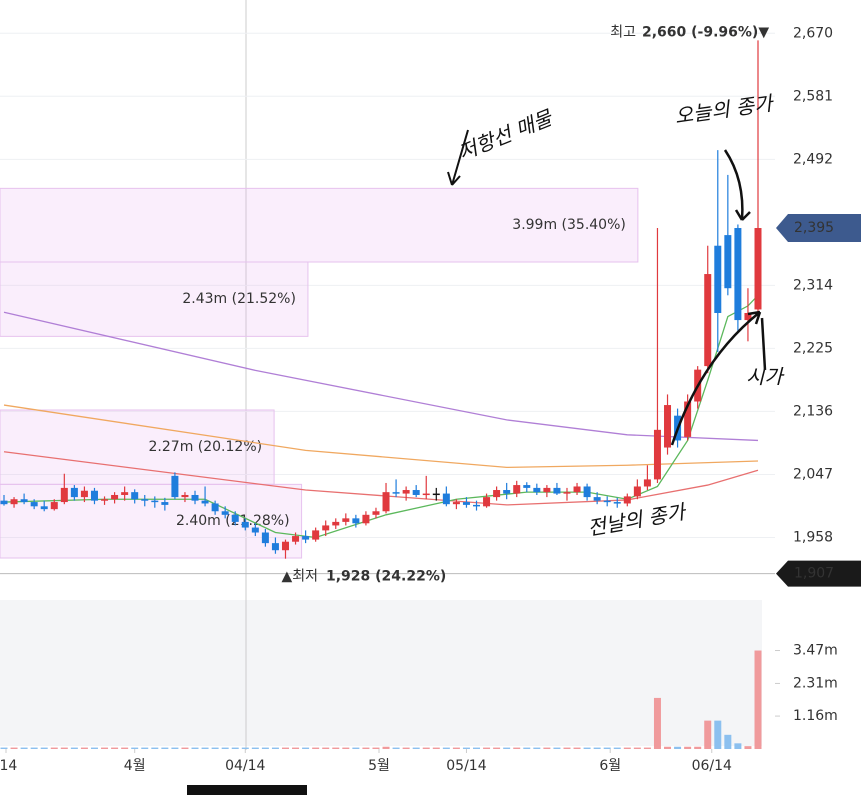 This screenshot has height=799, width=861. I want to click on x-tick-label: 4월, so click(135, 766).